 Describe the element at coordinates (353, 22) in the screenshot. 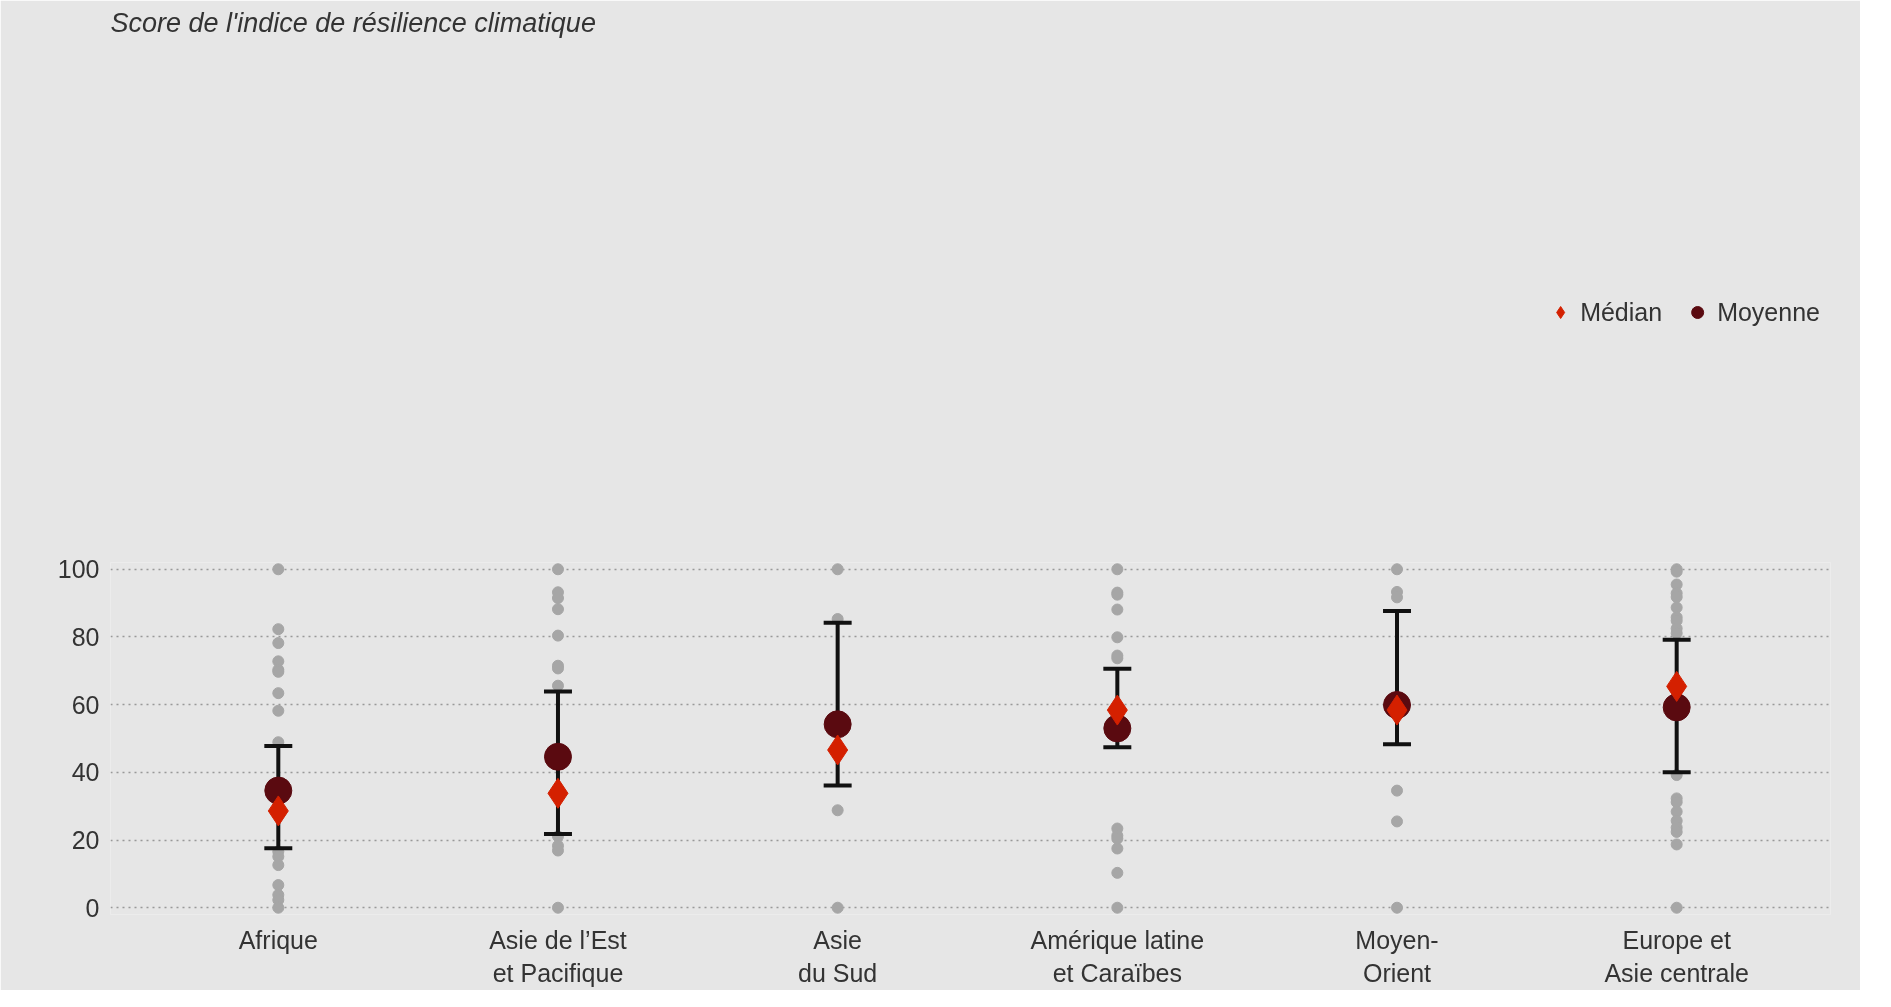

I see `chart-title: Score de l'indice de résilience climatique` at that location.